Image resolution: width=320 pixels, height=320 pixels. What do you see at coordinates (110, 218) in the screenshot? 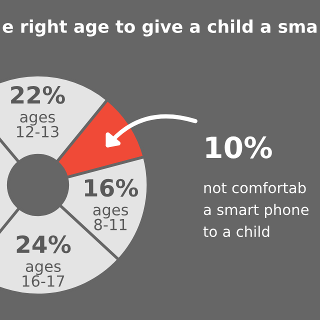
I see `slice-label: ages 8-11` at bounding box center [110, 218].